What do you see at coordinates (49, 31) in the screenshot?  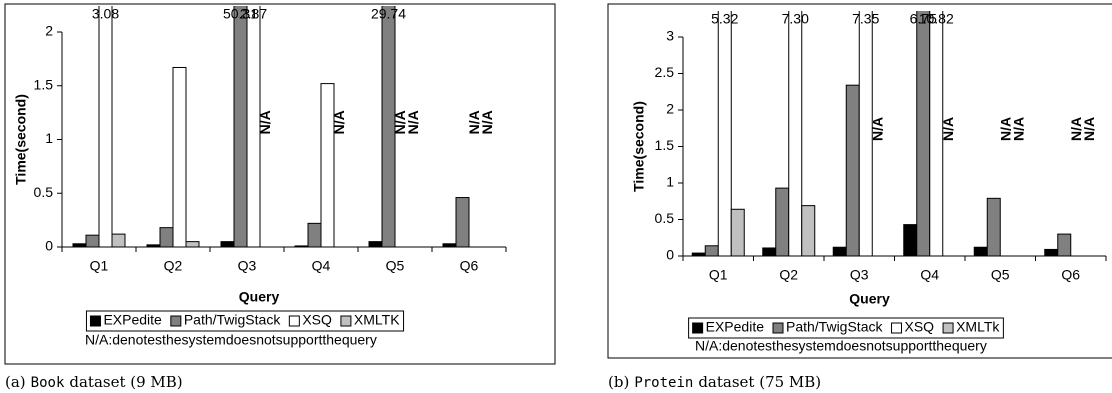 I see `y-tick-label: 2` at bounding box center [49, 31].